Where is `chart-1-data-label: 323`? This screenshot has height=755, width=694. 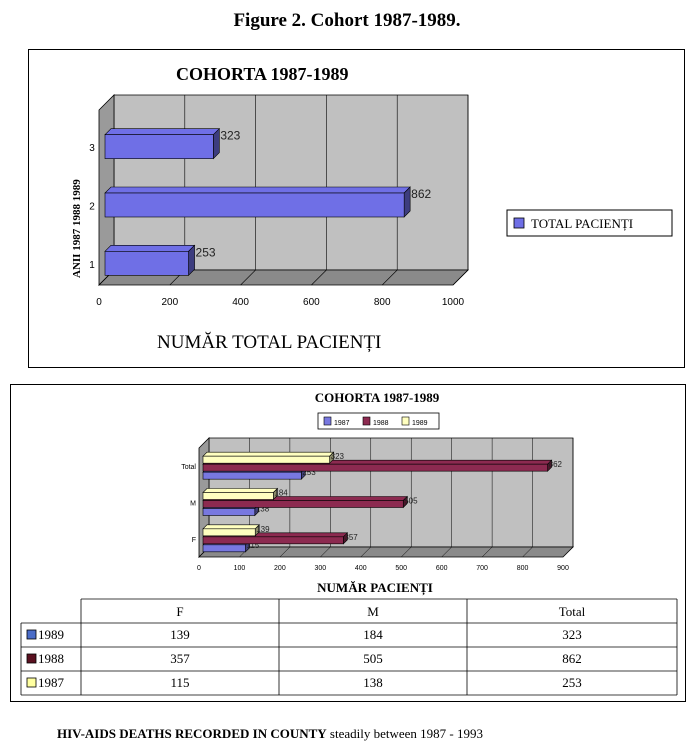 chart-1-data-label: 323 is located at coordinates (230, 136).